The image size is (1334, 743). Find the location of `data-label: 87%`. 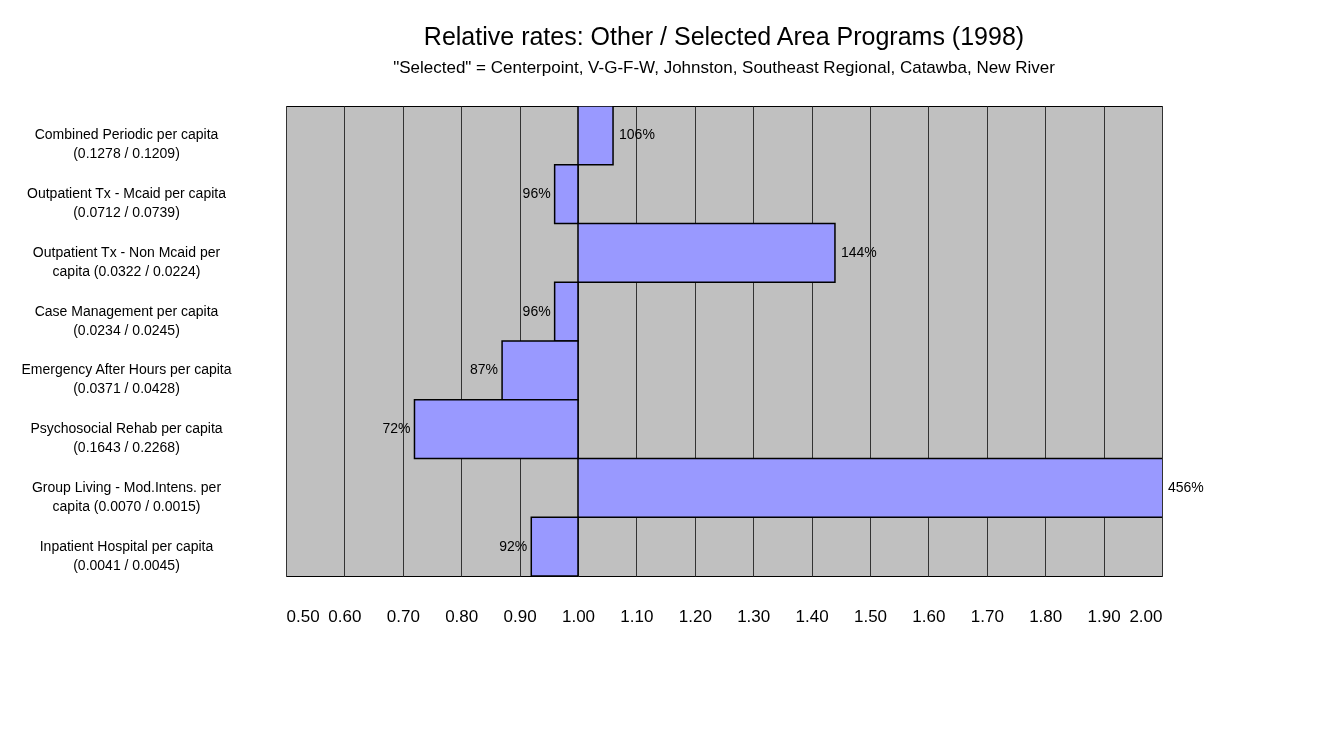

data-label: 87% is located at coordinates (484, 369).